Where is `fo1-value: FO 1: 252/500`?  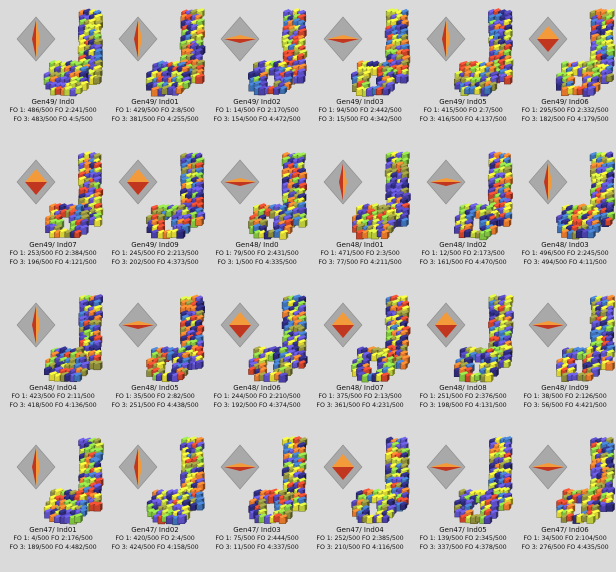
fo1-value: FO 1: 252/500 is located at coordinates (338, 538).